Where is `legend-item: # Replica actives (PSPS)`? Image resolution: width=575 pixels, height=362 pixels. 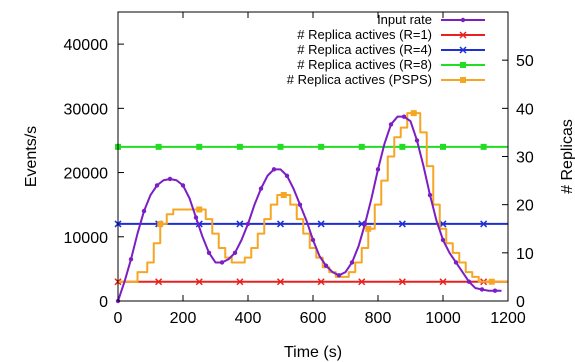
legend-item: # Replica actives (PSPS) is located at coordinates (386, 79).